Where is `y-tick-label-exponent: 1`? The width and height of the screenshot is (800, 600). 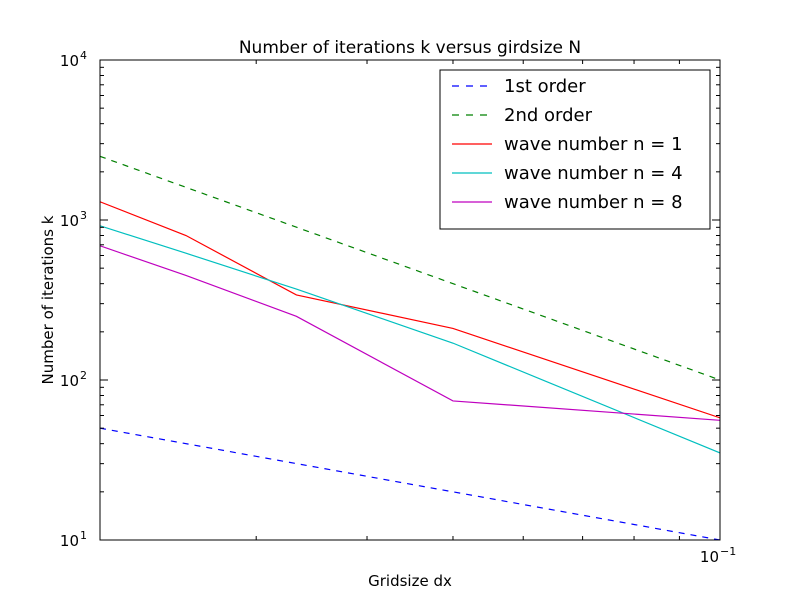
y-tick-label-exponent: 1 is located at coordinates (83, 535).